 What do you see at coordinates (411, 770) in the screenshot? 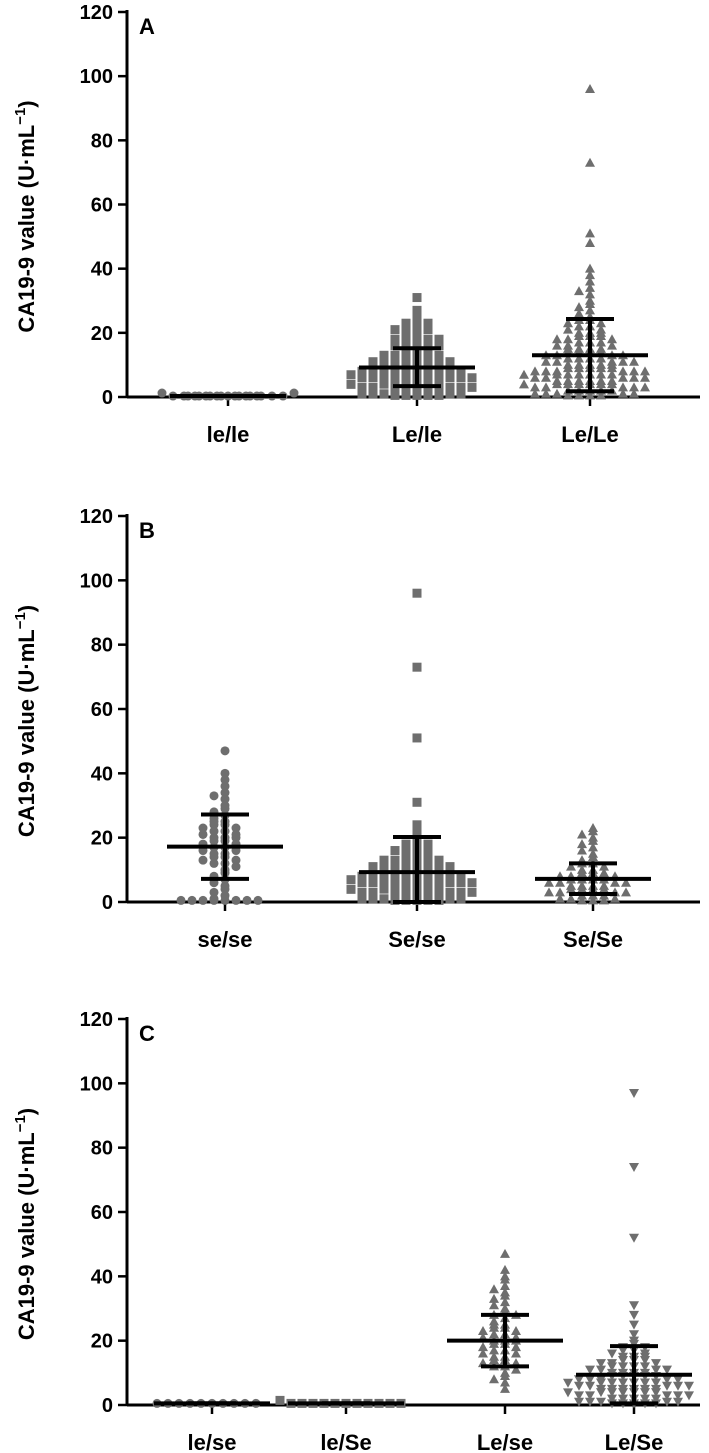
I see `series-se-se: Se/se` at bounding box center [411, 770].